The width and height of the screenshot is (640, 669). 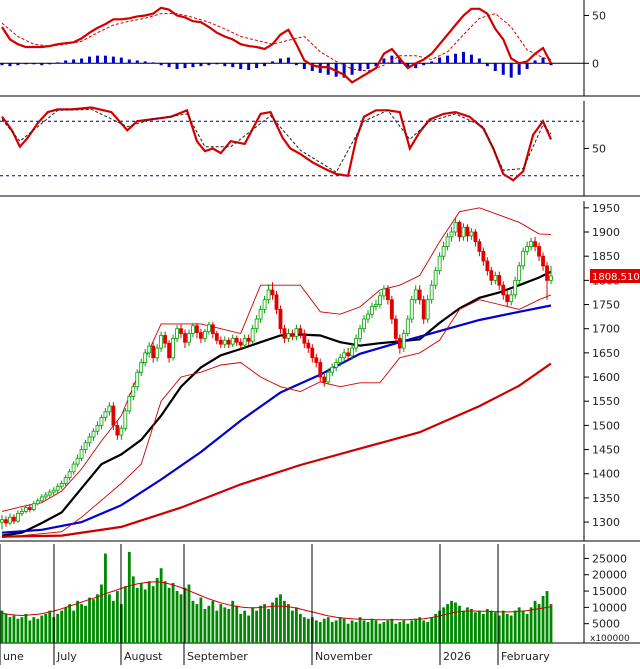 I want to click on y-tick-label: 1450, so click(x=606, y=450).